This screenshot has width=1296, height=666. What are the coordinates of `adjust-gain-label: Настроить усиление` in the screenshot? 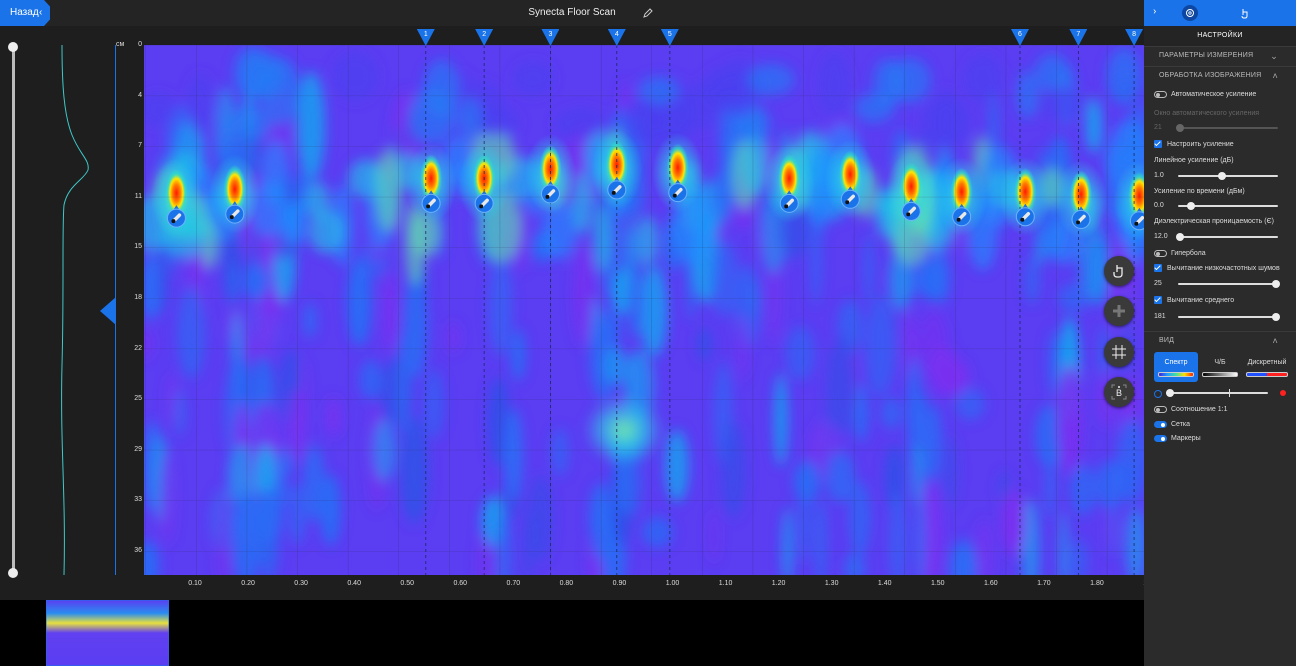 It's located at (1200, 144).